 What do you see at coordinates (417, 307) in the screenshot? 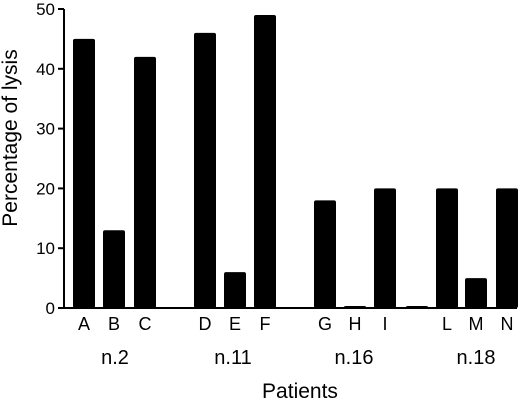
I see `bar-unlabeled` at bounding box center [417, 307].